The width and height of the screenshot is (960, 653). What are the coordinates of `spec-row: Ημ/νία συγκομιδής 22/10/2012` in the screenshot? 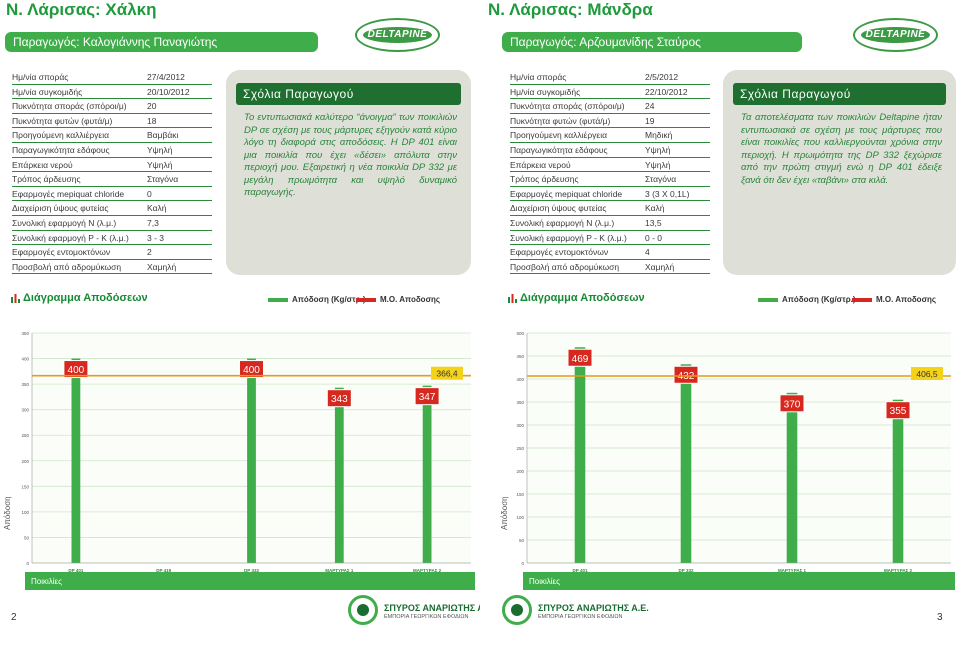 It's located at (610, 92).